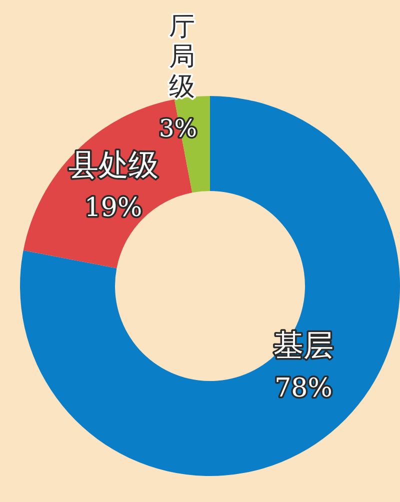 This screenshot has width=400, height=502. I want to click on slice-label: 县处级, so click(113, 166).